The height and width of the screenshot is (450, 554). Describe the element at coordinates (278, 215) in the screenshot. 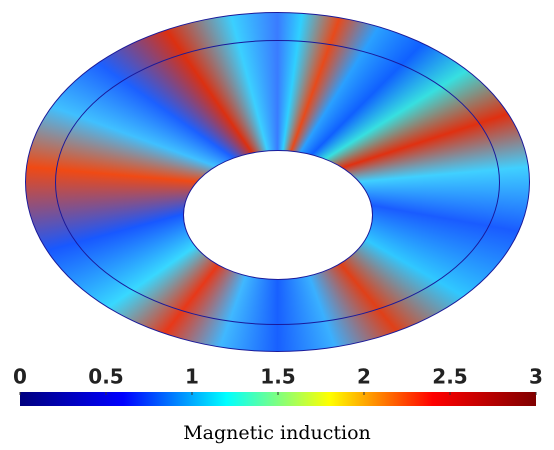

I see `inner-hole` at that location.